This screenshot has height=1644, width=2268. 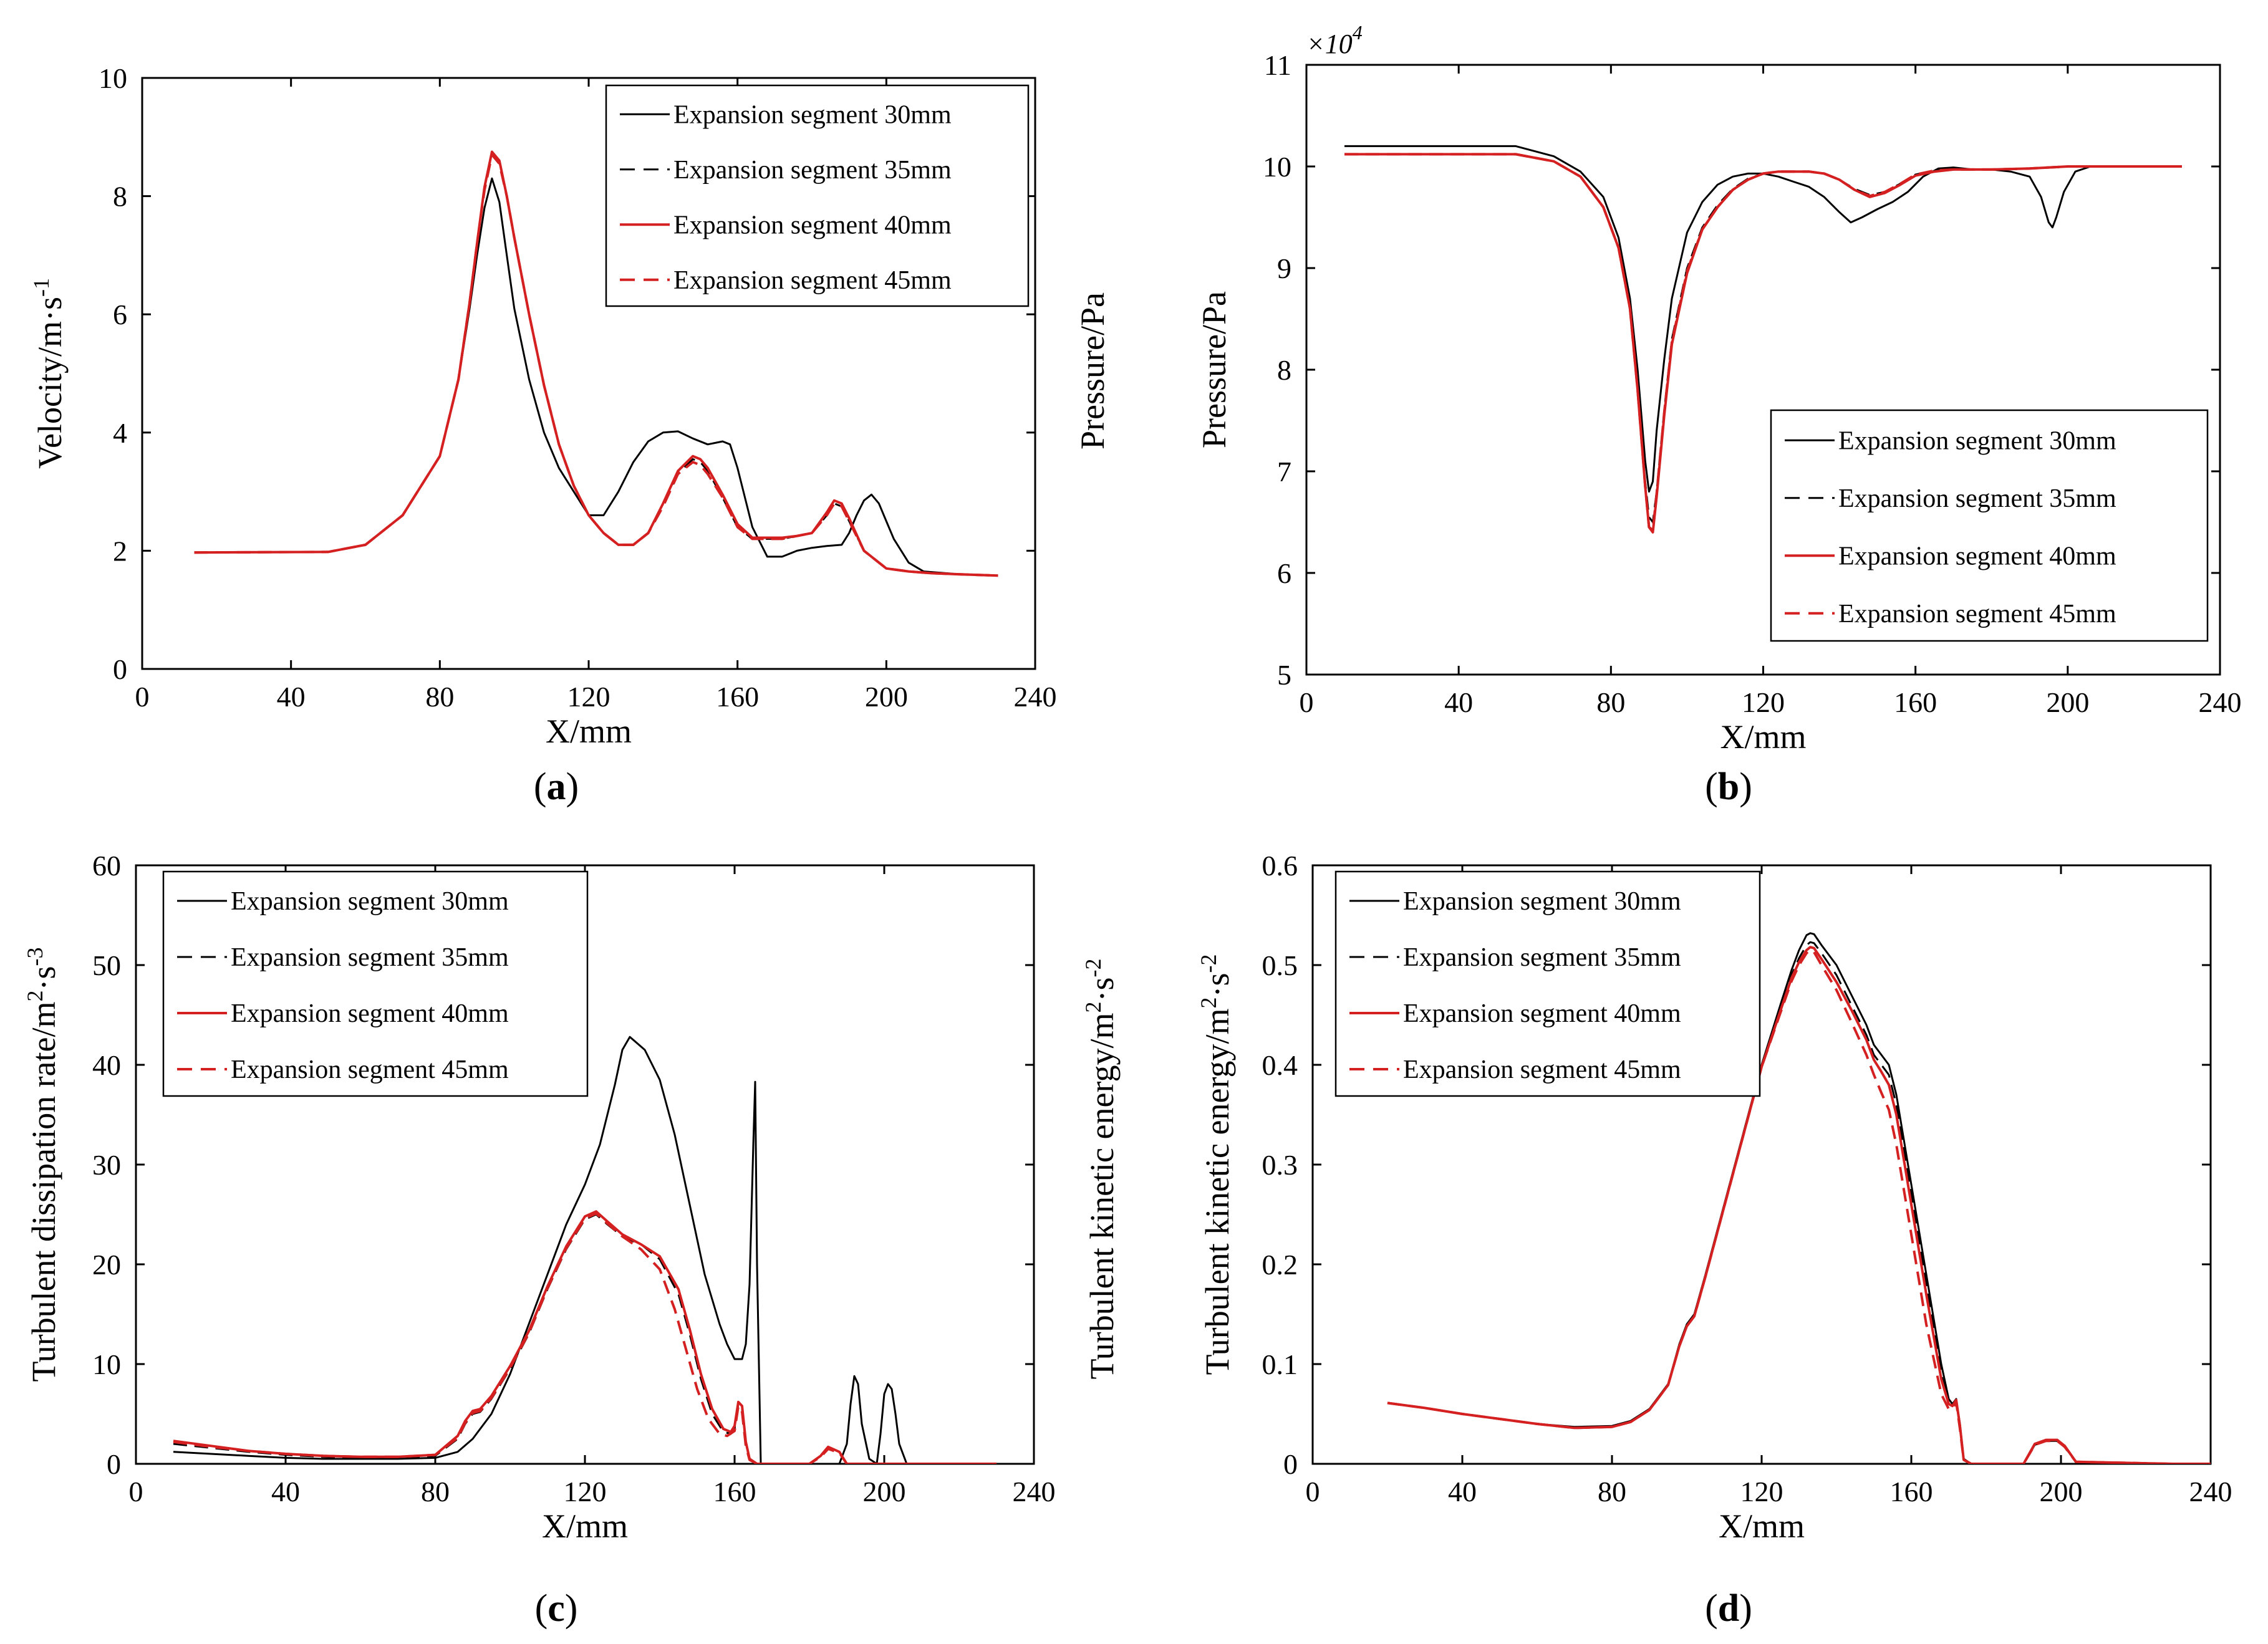 What do you see at coordinates (1092, 370) in the screenshot?
I see `side-axis-label: Pressure/Pa` at bounding box center [1092, 370].